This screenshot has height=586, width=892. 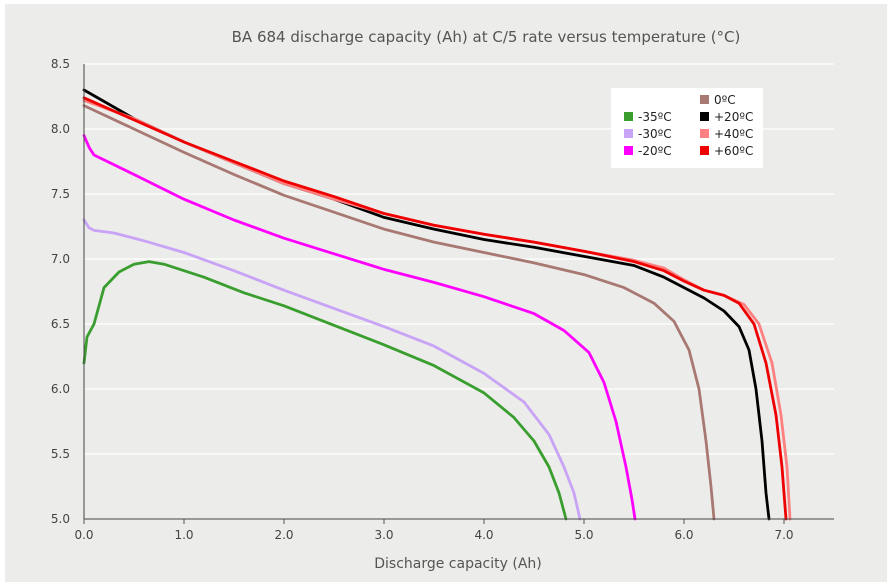 I want to click on x-tick-label: 1.0, so click(x=183, y=535).